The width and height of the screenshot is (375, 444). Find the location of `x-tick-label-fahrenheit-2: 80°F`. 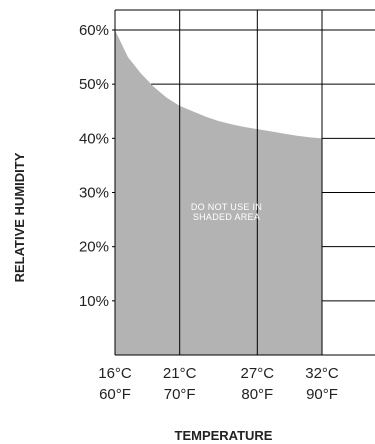

x-tick-label-fahrenheit-2: 80°F is located at coordinates (257, 394).